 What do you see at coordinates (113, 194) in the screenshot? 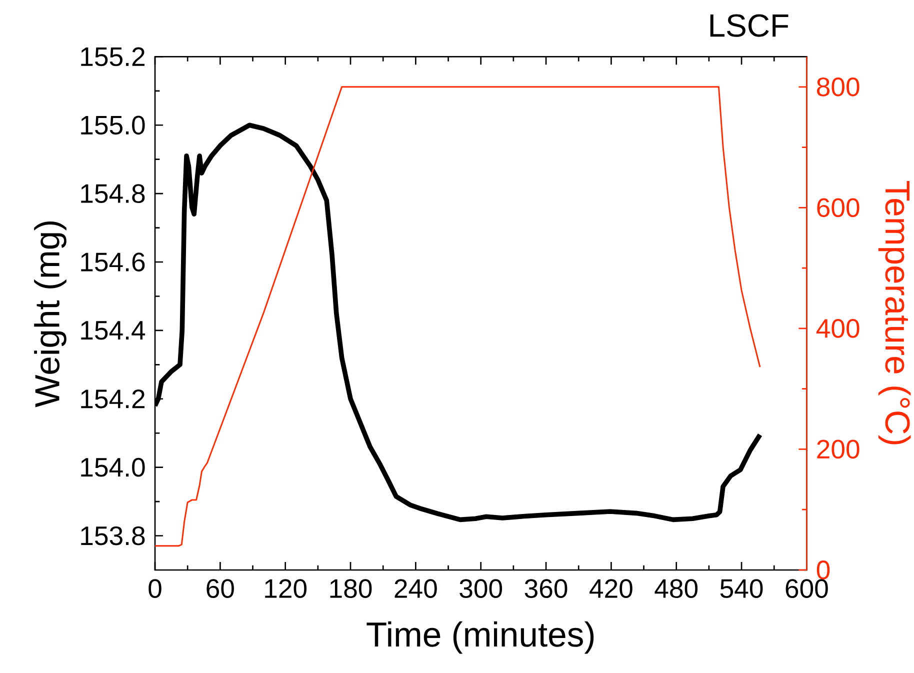
I see `y-tick-label: 154.8` at bounding box center [113, 194].